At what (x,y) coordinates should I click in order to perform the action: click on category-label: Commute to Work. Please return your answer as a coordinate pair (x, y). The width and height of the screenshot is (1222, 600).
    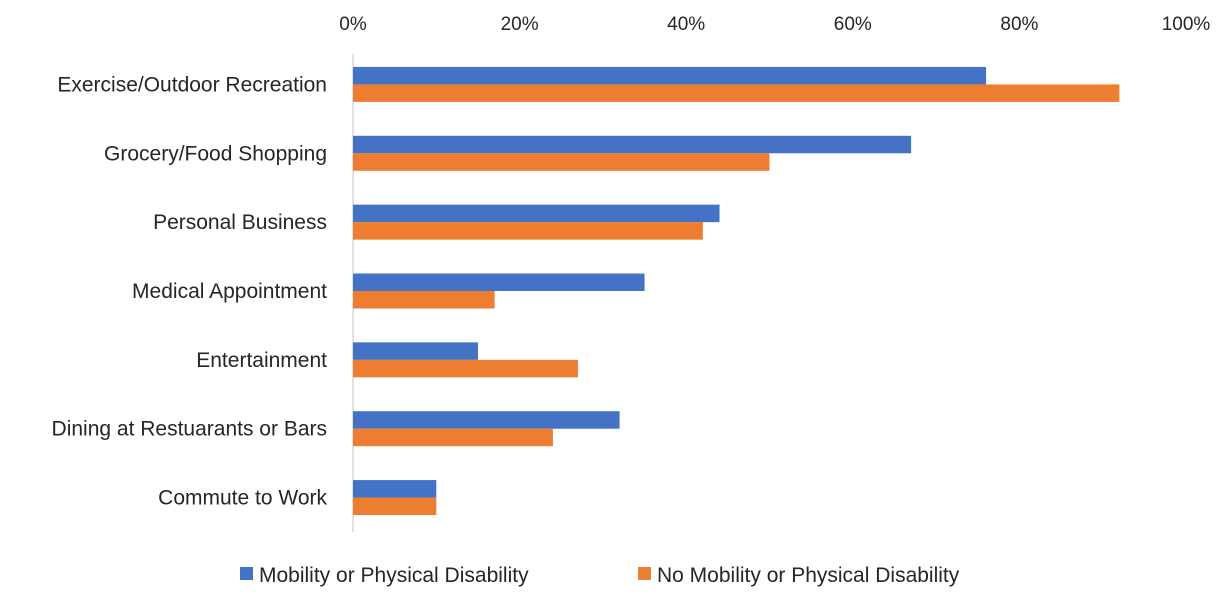
    Looking at the image, I should click on (242, 498).